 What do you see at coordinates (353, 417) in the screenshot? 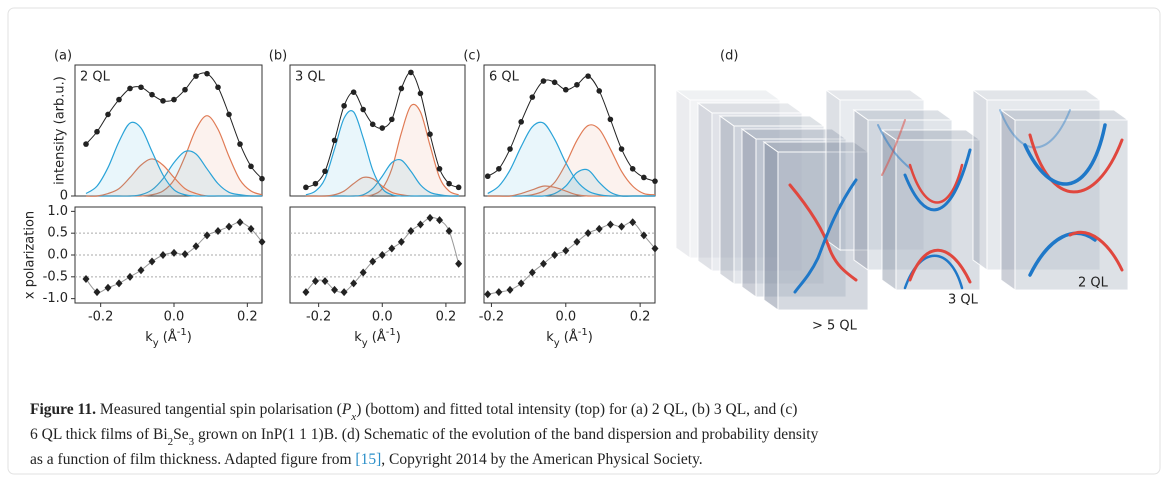
I see `caption-text: x` at bounding box center [353, 417].